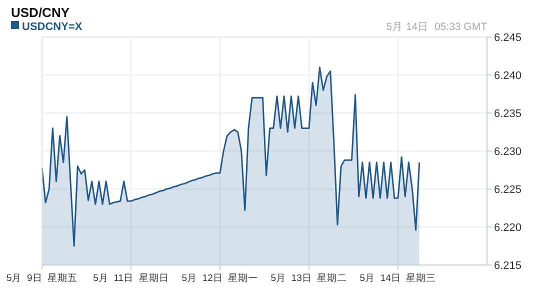 The image size is (535, 296). Describe the element at coordinates (508, 114) in the screenshot. I see `y-tick-label: 6.235` at that location.